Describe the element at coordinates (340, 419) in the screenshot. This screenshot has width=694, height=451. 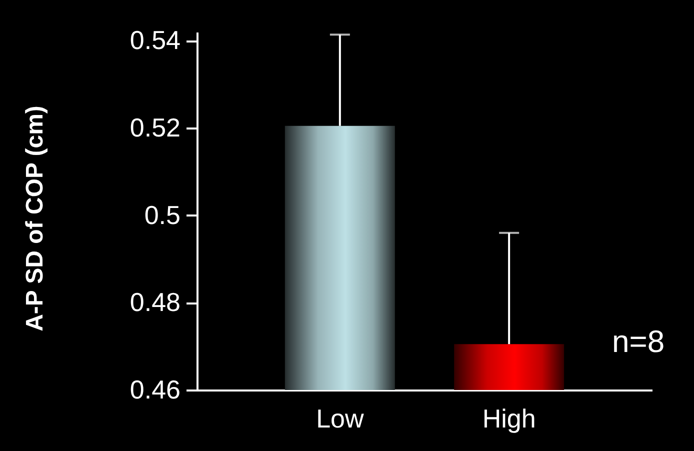
I see `x-tick-label: Low` at that location.